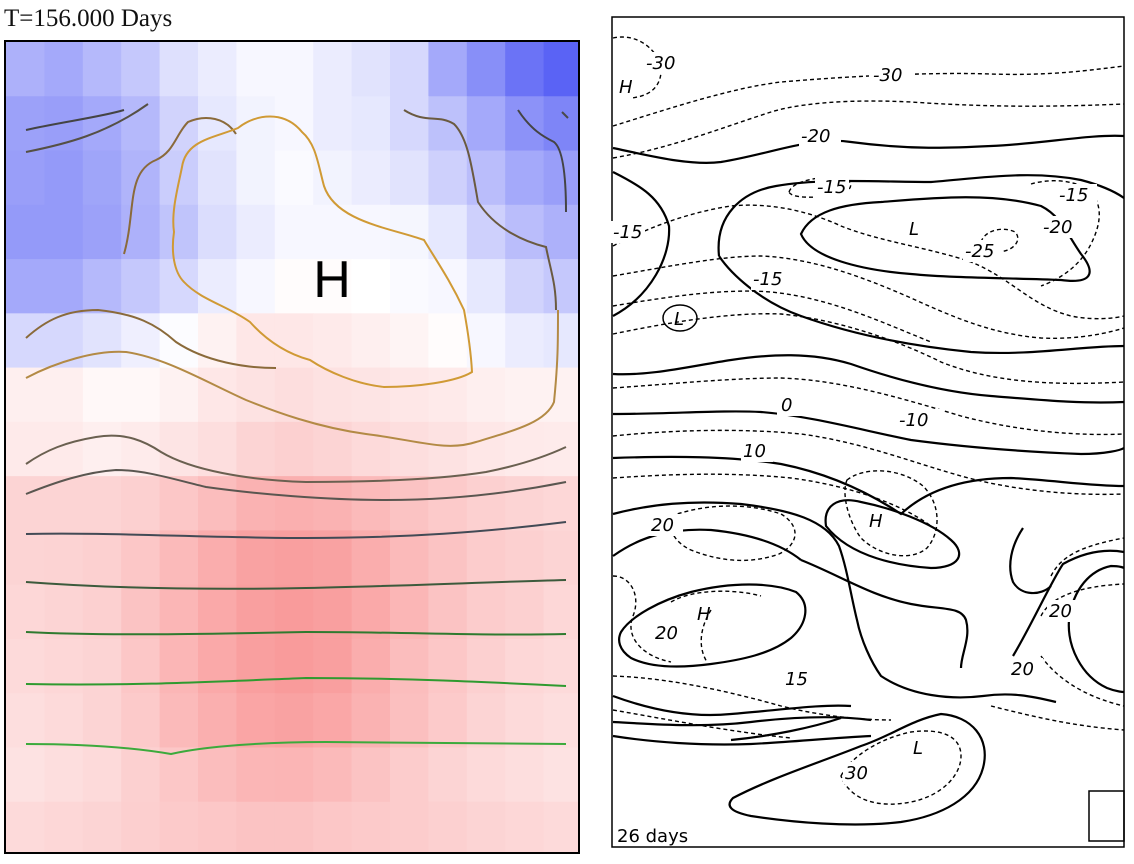 Image resolution: width=1134 pixels, height=864 pixels. I want to click on high-pressure-label: H, so click(332, 280).